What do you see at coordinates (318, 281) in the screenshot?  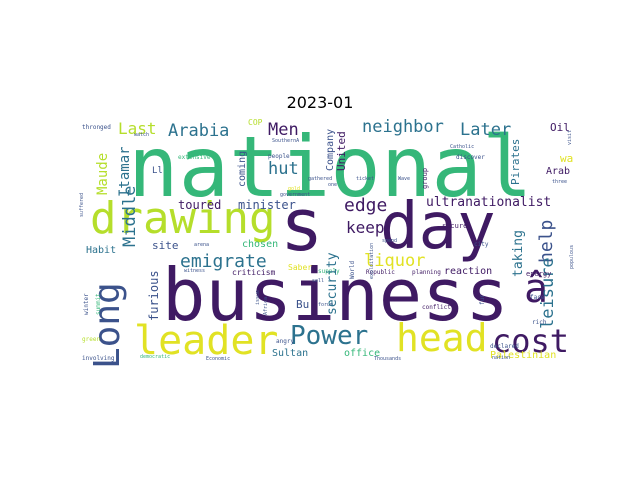 I see `word-sell: sell` at bounding box center [318, 281].